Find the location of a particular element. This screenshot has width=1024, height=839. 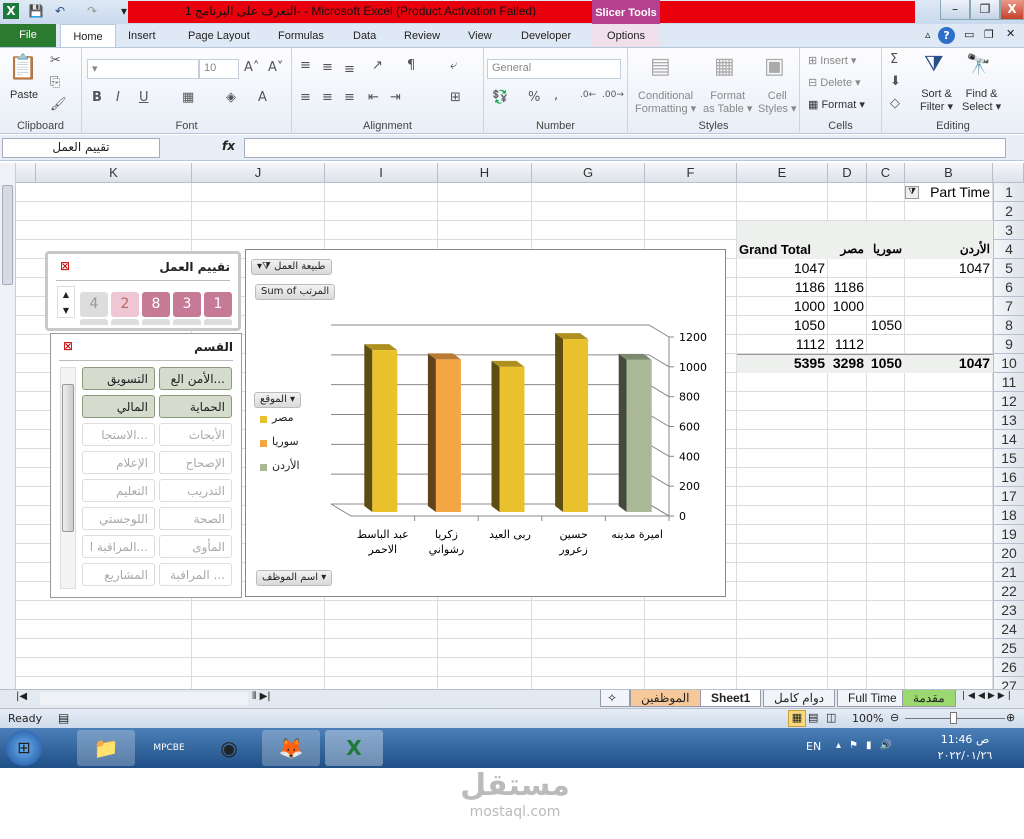

workbook-restore-icon: ❐ is located at coordinates (989, 34).